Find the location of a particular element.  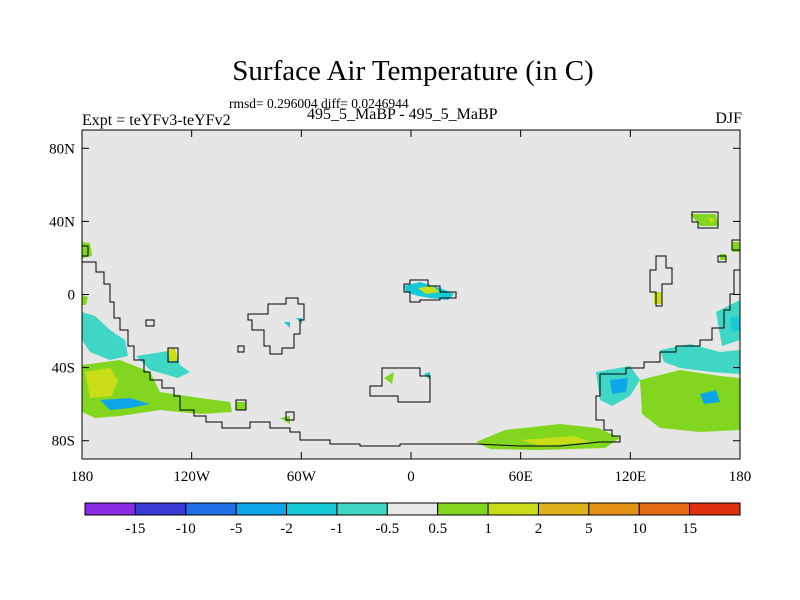

colorbar-label: -5 is located at coordinates (236, 529).